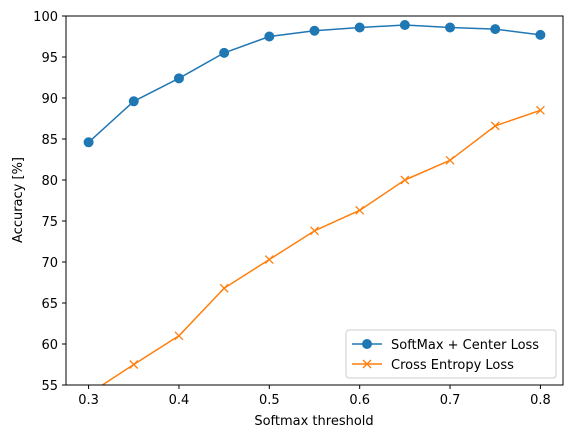 This screenshot has width=571, height=438. Describe the element at coordinates (49, 386) in the screenshot. I see `y-tick-label: 55` at that location.